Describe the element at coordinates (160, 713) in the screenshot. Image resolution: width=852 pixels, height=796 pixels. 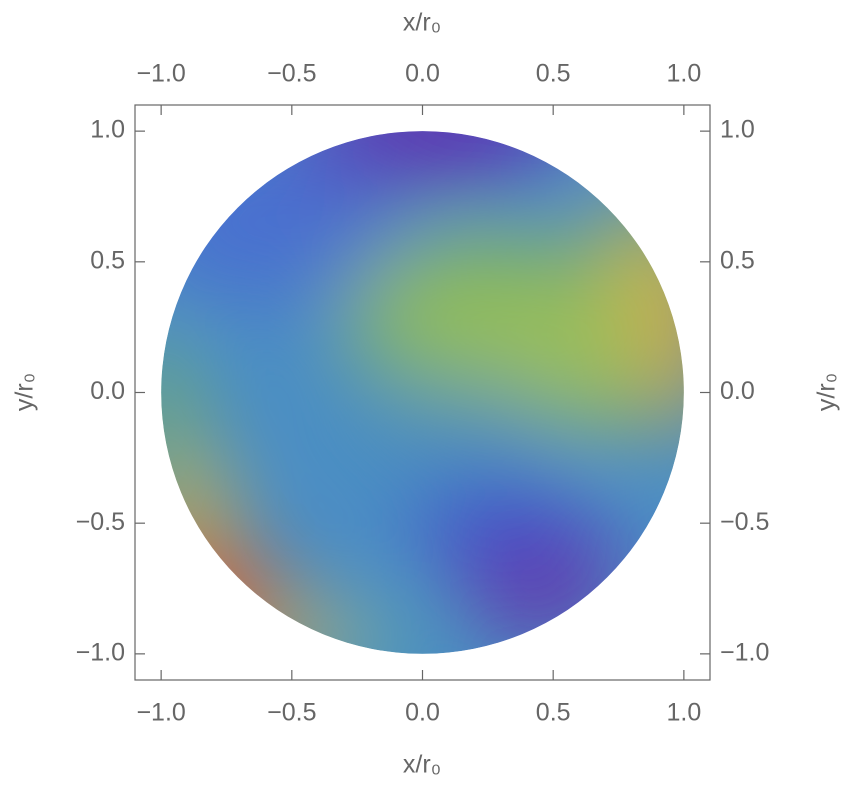
I see `x-tick-label: −1.0` at that location.